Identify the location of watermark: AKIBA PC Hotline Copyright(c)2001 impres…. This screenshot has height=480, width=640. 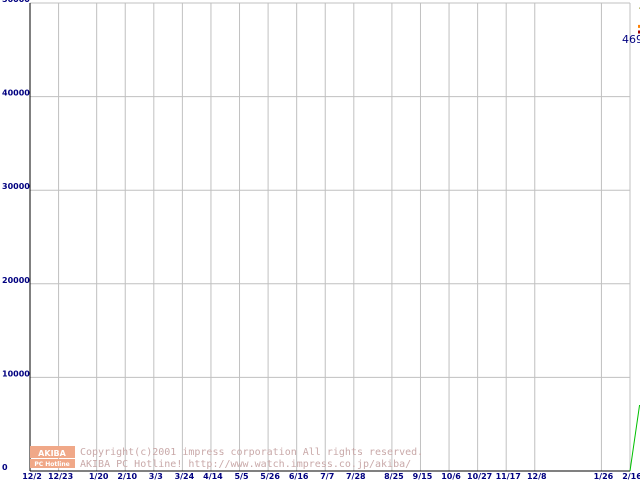
(226, 458).